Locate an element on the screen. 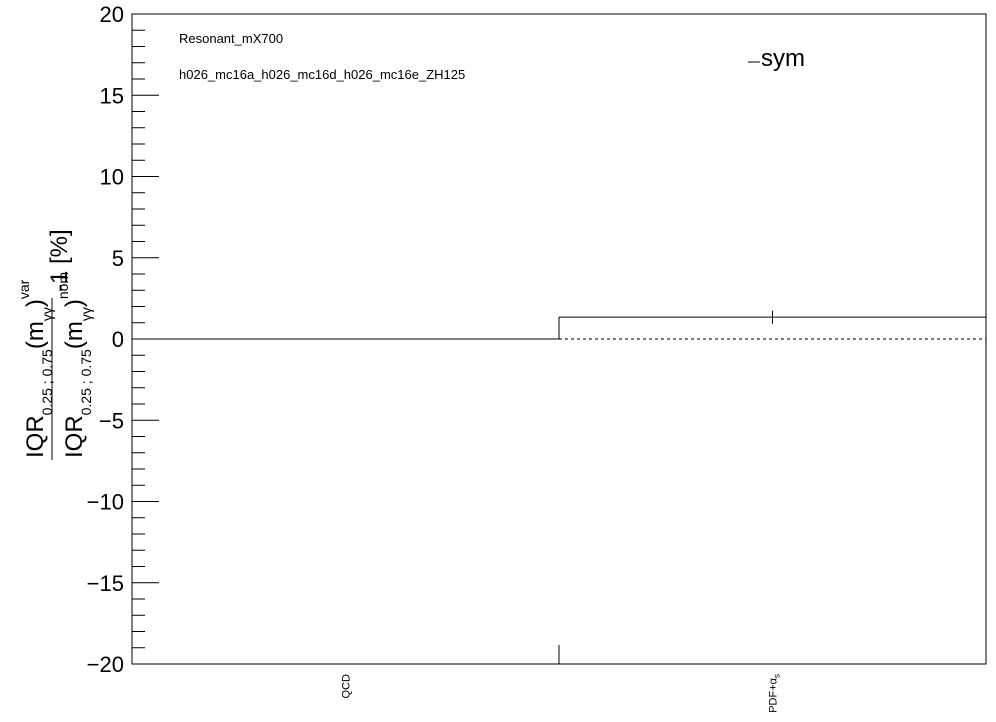 The image size is (996, 722). x-tick-label: PDF+αs is located at coordinates (775, 693).